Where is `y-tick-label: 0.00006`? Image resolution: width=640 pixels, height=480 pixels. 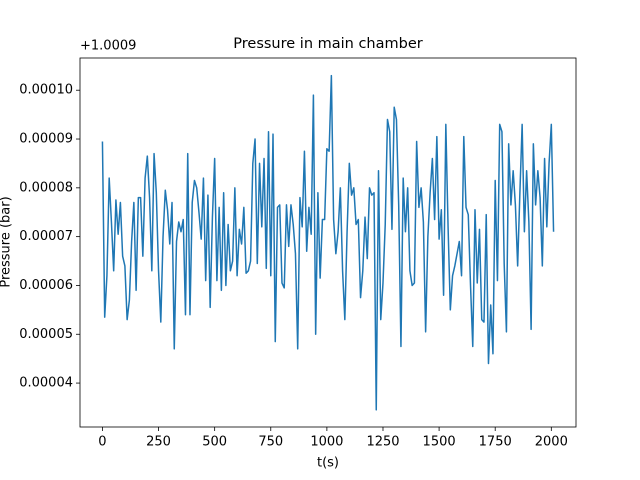
y-tick-label: 0.00006 is located at coordinates (46, 285).